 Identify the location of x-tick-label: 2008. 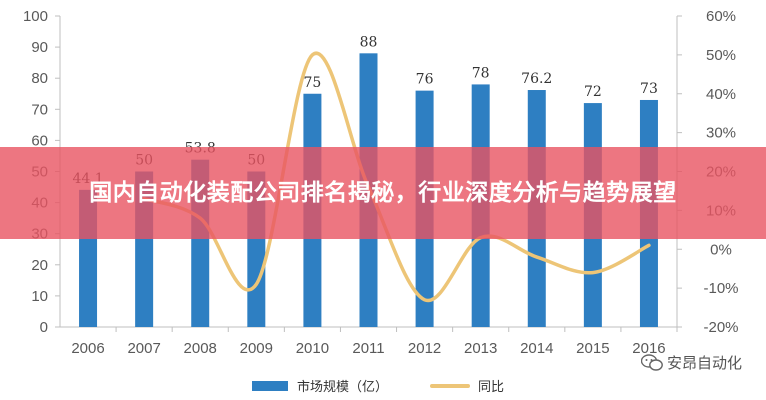
(200, 348).